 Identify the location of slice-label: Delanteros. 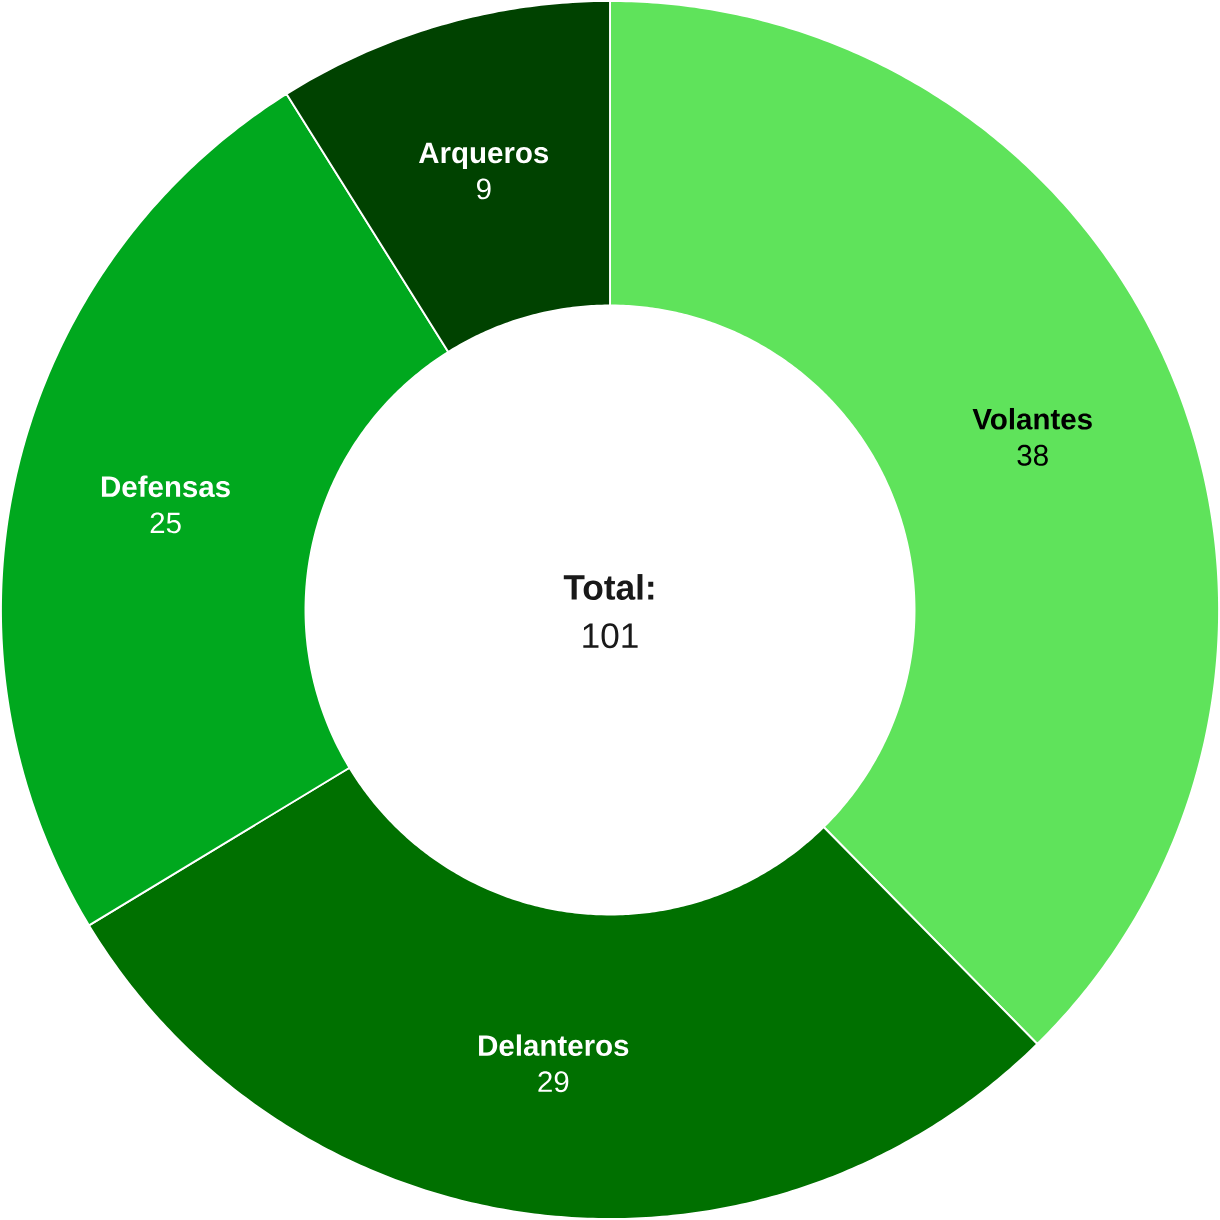
(554, 1045).